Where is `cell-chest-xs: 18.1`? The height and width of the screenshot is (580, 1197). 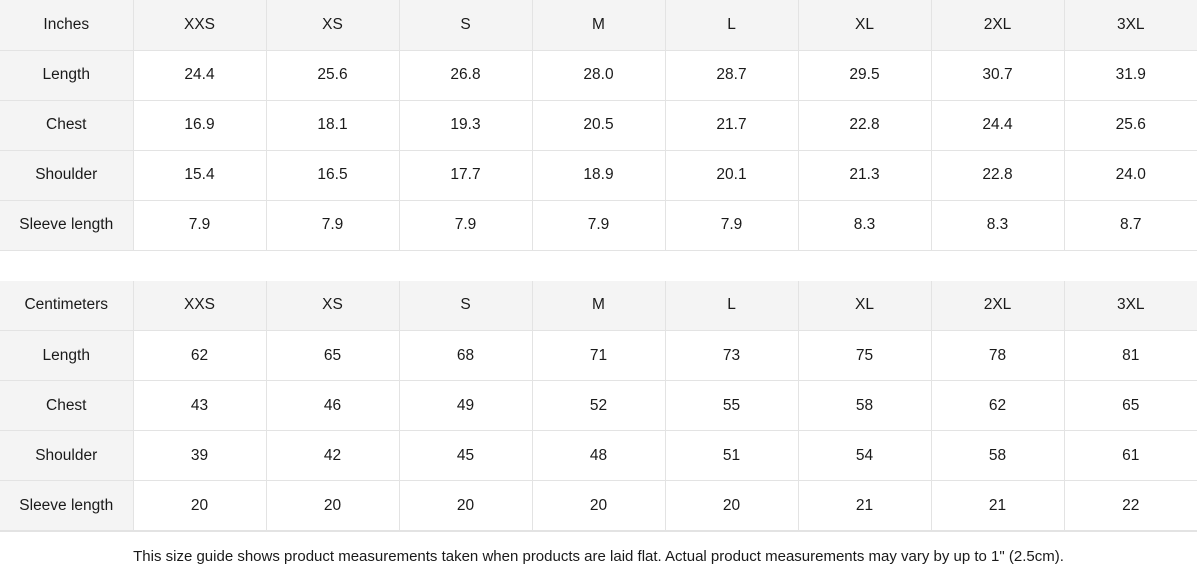 cell-chest-xs: 18.1 is located at coordinates (332, 125).